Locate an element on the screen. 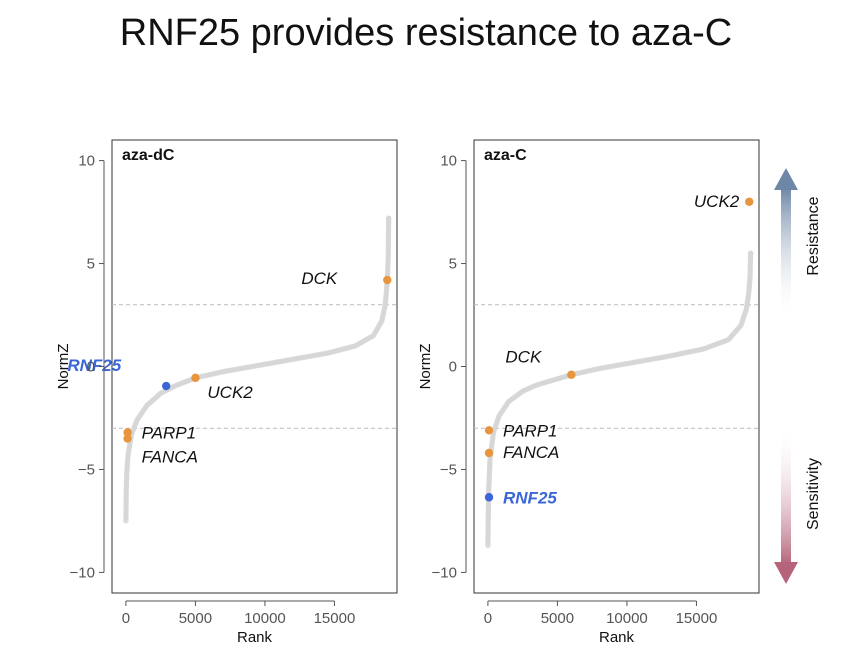 Image resolution: width=852 pixels, height=649 pixels. resistance-label: Resistance is located at coordinates (813, 235).